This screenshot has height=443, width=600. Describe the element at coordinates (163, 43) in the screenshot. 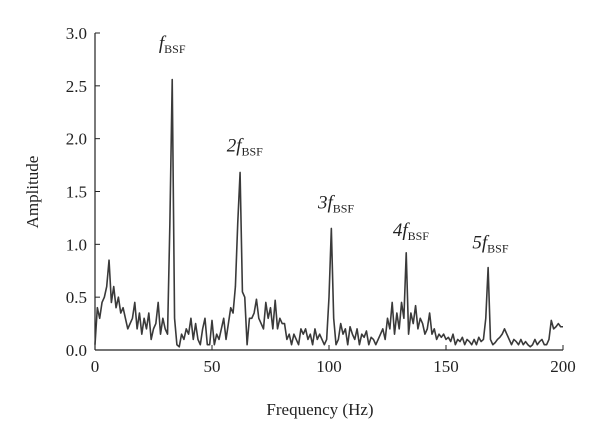

I see `annotation-text: f` at that location.